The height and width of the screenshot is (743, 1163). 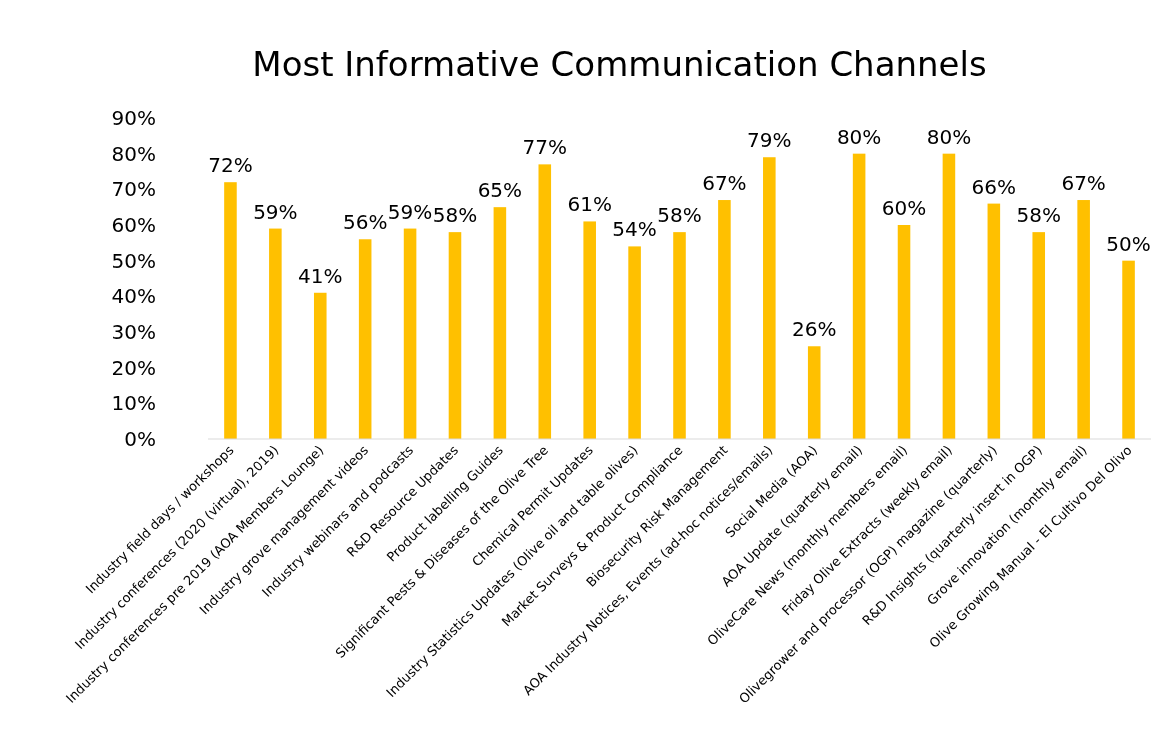 I want to click on y-tick-label: 0%, so click(x=140, y=439).